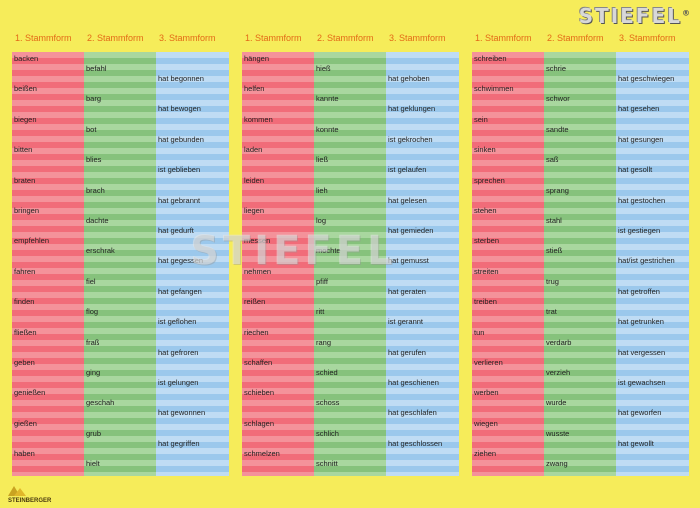  I want to click on verb-cell: sinken, so click(485, 150).